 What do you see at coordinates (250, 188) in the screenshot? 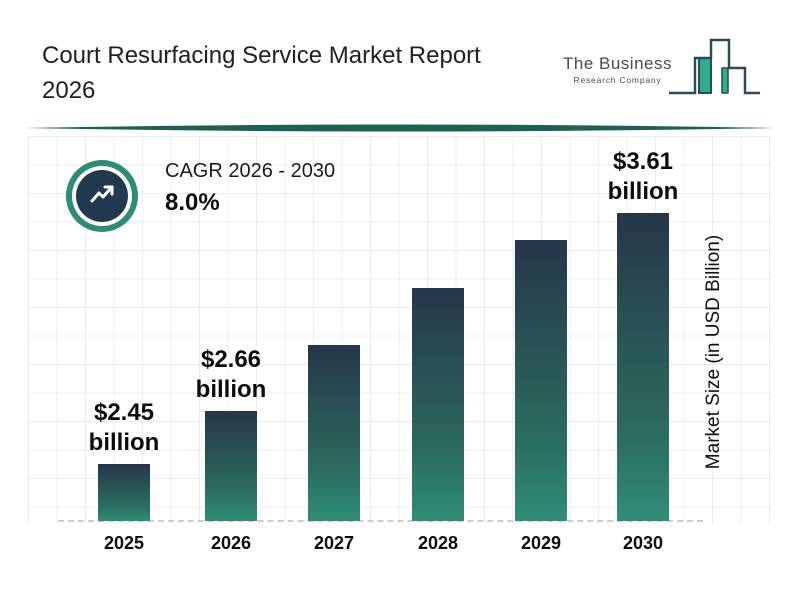
I see `cagr-text-block: CAGR 2026 - 2030 8.0%` at bounding box center [250, 188].